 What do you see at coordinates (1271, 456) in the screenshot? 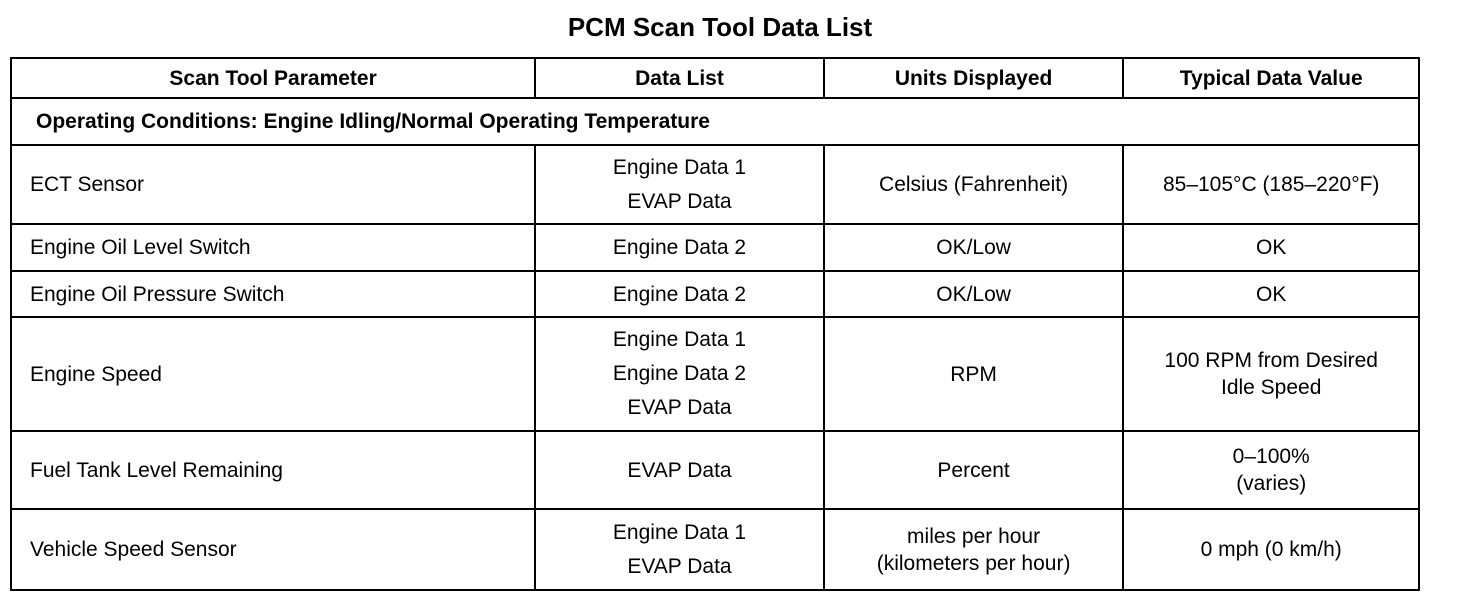
I see `cell-line: 0–100%` at bounding box center [1271, 456].